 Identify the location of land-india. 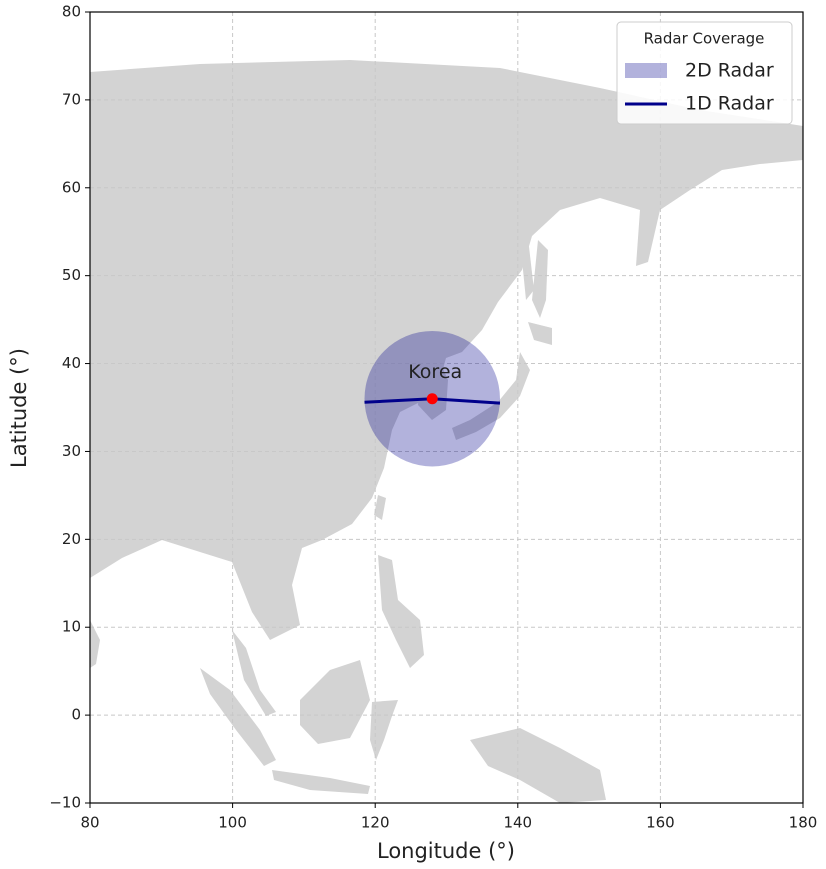
(95, 644).